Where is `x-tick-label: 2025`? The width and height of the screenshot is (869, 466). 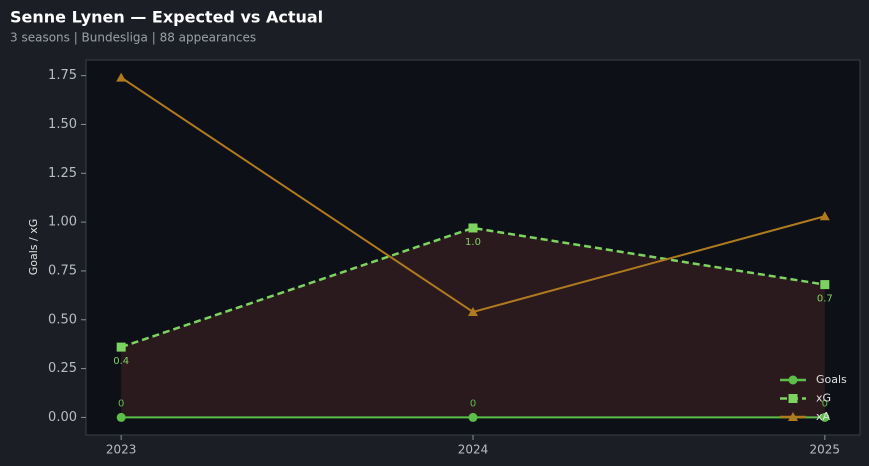 x-tick-label: 2025 is located at coordinates (825, 450).